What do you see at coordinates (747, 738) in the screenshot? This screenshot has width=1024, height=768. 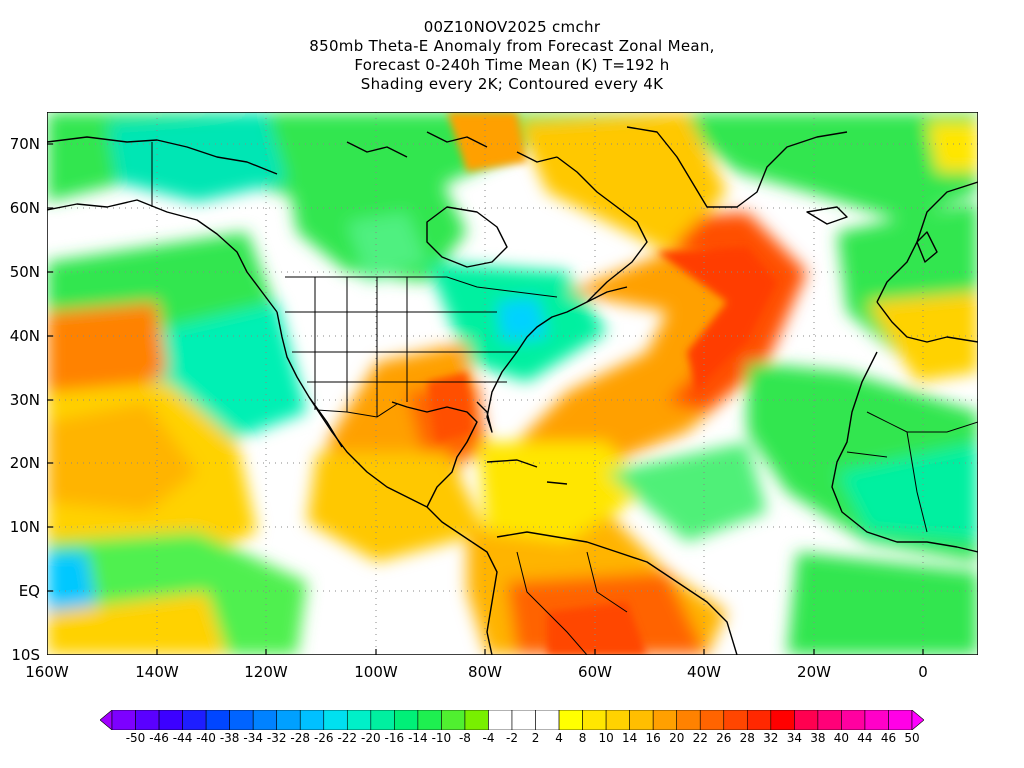 I see `colorbar-tick-label: 28` at bounding box center [747, 738].